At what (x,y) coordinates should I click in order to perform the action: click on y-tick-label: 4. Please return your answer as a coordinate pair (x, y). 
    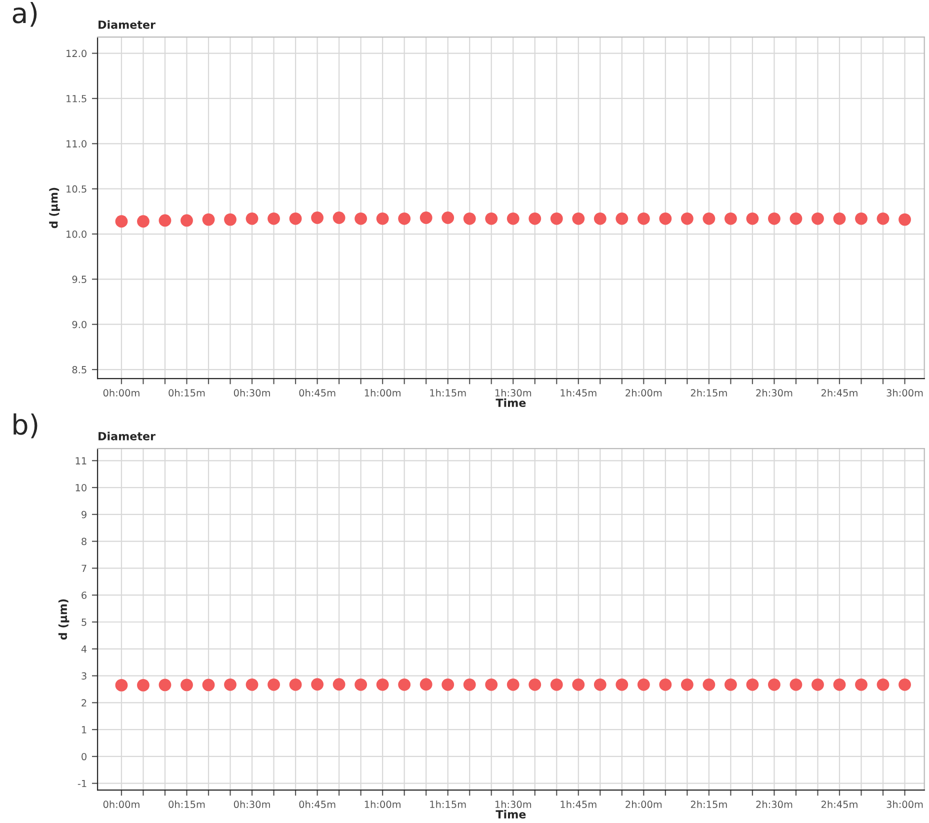
    Looking at the image, I should click on (84, 649).